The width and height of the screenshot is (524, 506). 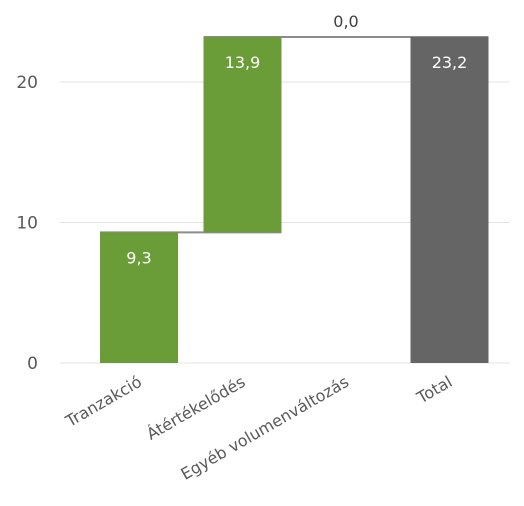 I want to click on data-label-0: 9,3, so click(x=138, y=257).